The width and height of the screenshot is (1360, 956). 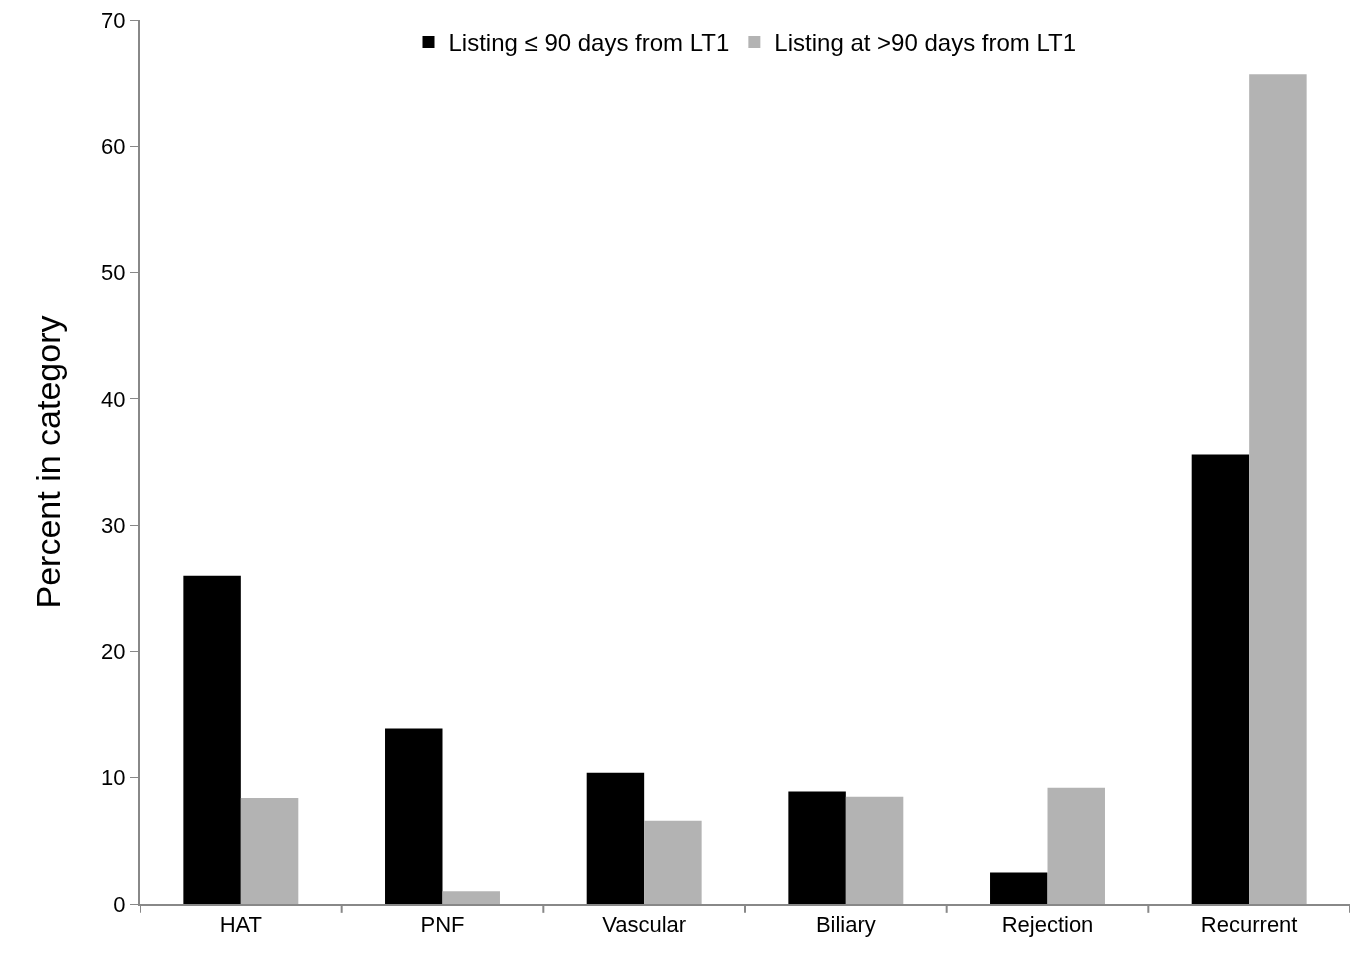 What do you see at coordinates (113, 146) in the screenshot?
I see `y-tick-label: 60` at bounding box center [113, 146].